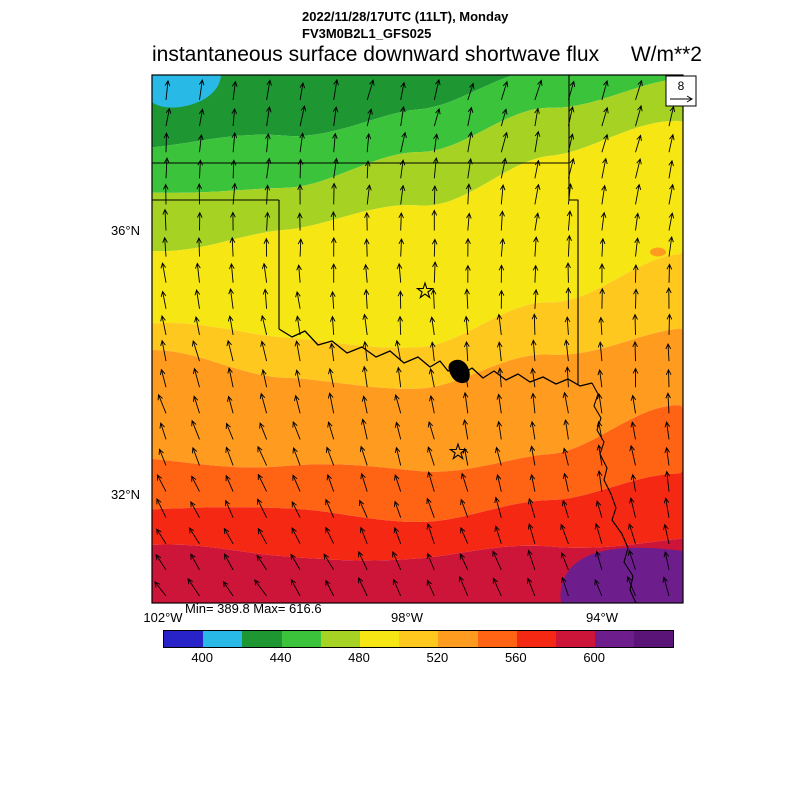 The height and width of the screenshot is (800, 800). I want to click on lon-tick-label: 94°W, so click(602, 617).